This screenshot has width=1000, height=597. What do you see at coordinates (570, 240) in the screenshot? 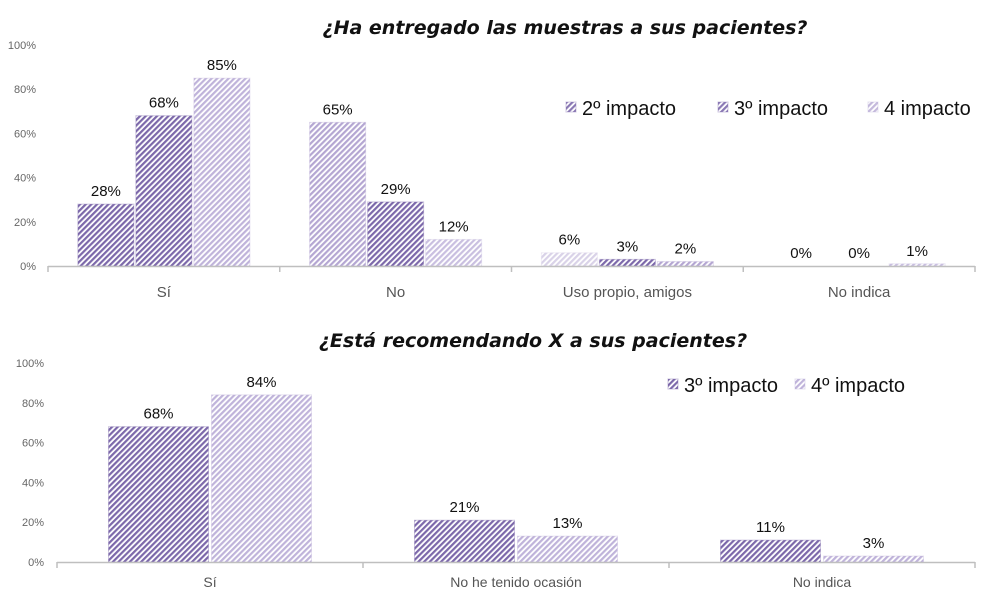
I see `data-label: 6%` at bounding box center [570, 240].